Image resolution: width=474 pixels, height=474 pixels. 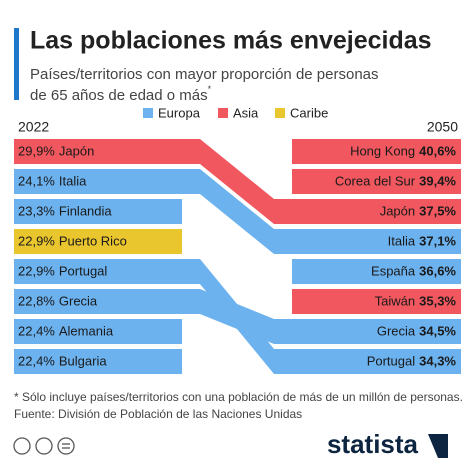 What do you see at coordinates (437, 331) in the screenshot?
I see `right-value-label: 34,5%` at bounding box center [437, 331].